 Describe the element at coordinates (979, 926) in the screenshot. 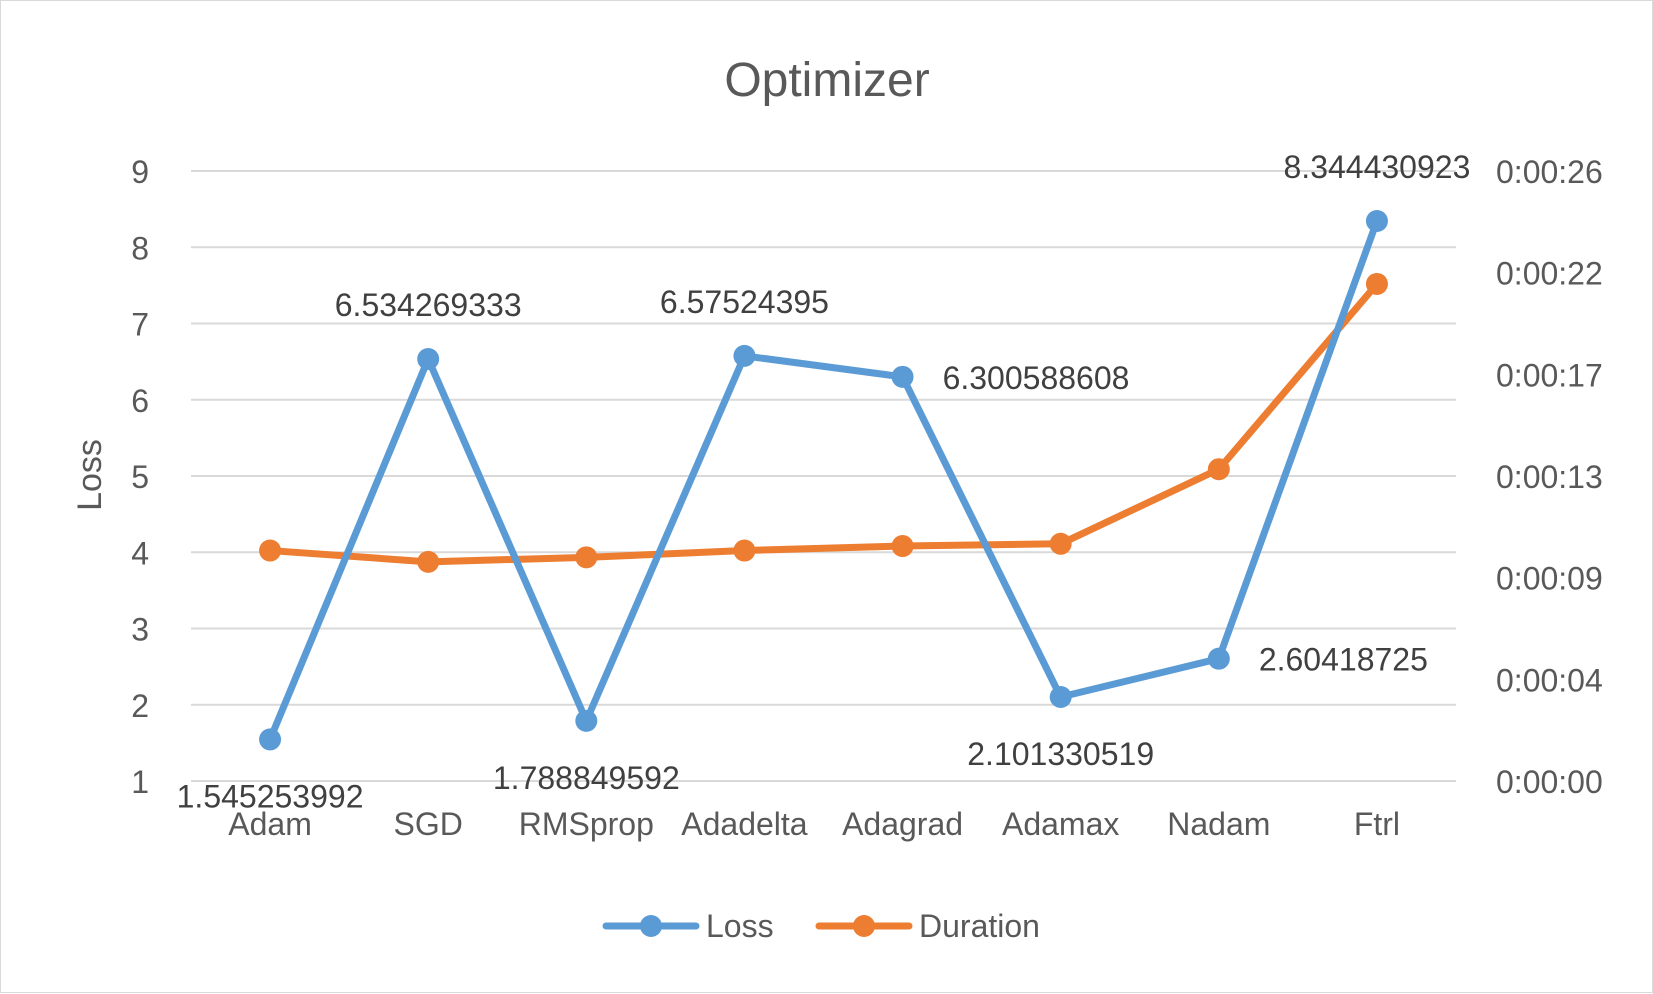

I see `legend-label: Duration` at that location.